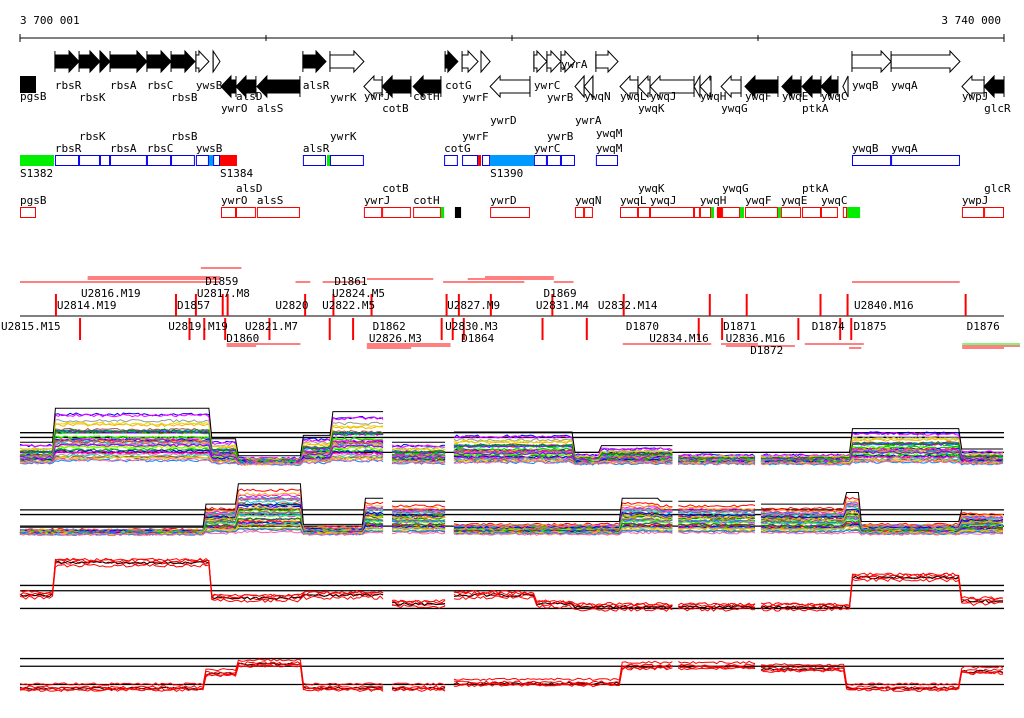 The width and height of the screenshot is (1024, 718). I want to click on gene-label: cotB, so click(395, 108).